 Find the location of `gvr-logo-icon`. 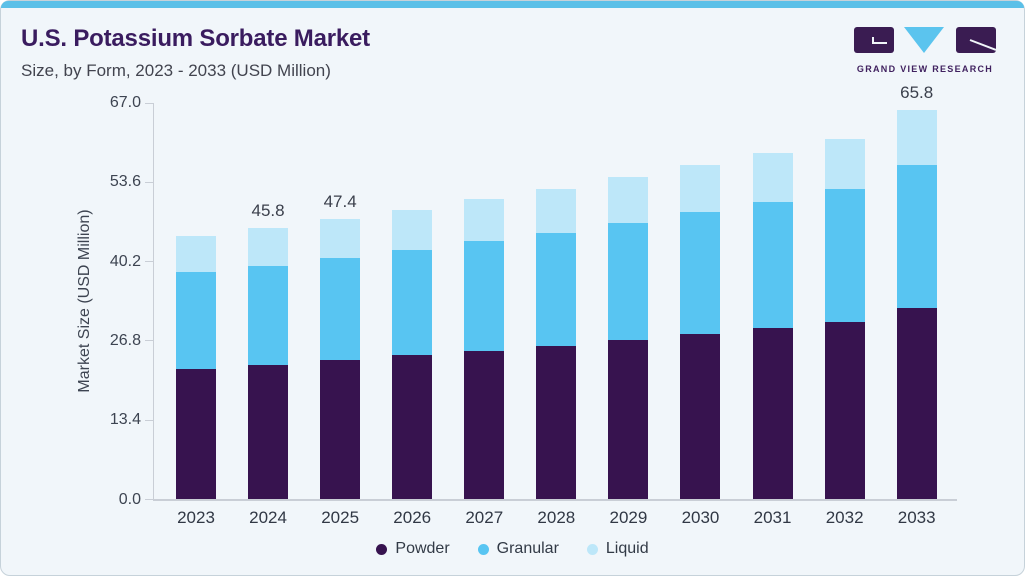

gvr-logo-icon is located at coordinates (925, 40).